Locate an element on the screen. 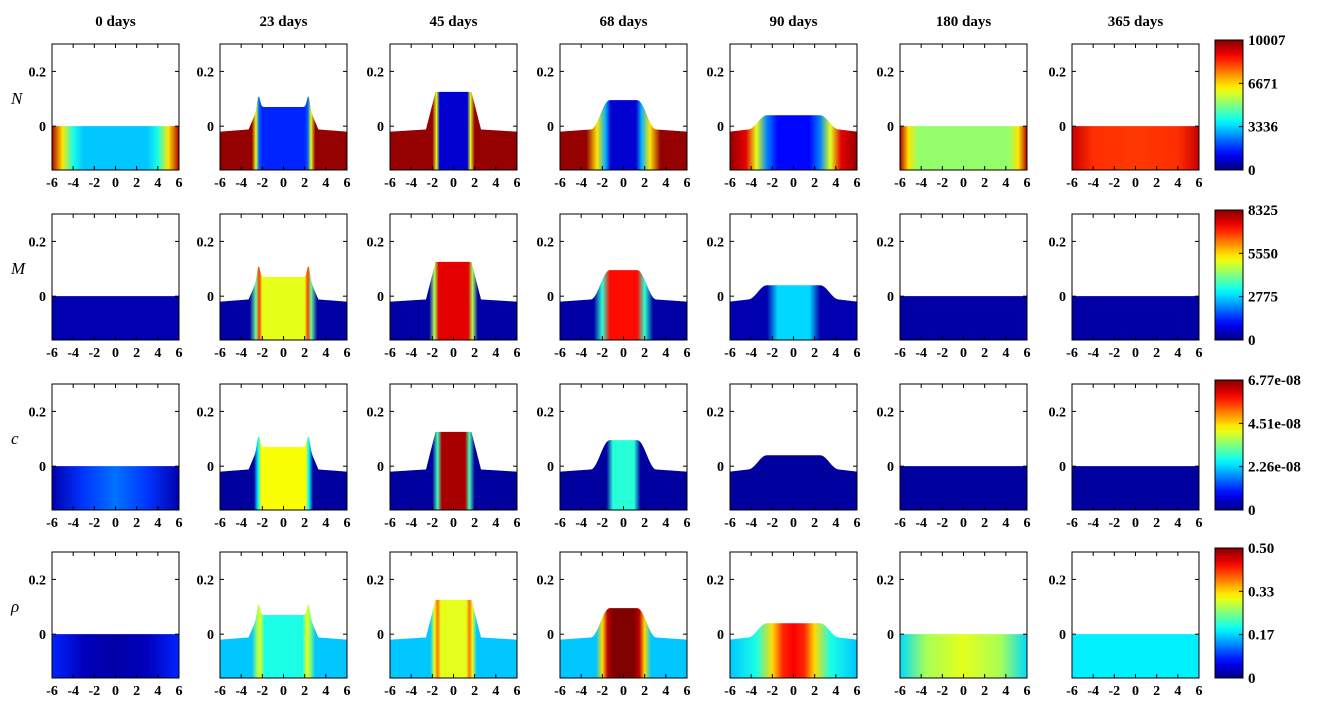 Image resolution: width=1317 pixels, height=706 pixels. column-title: 23 days is located at coordinates (284, 22).